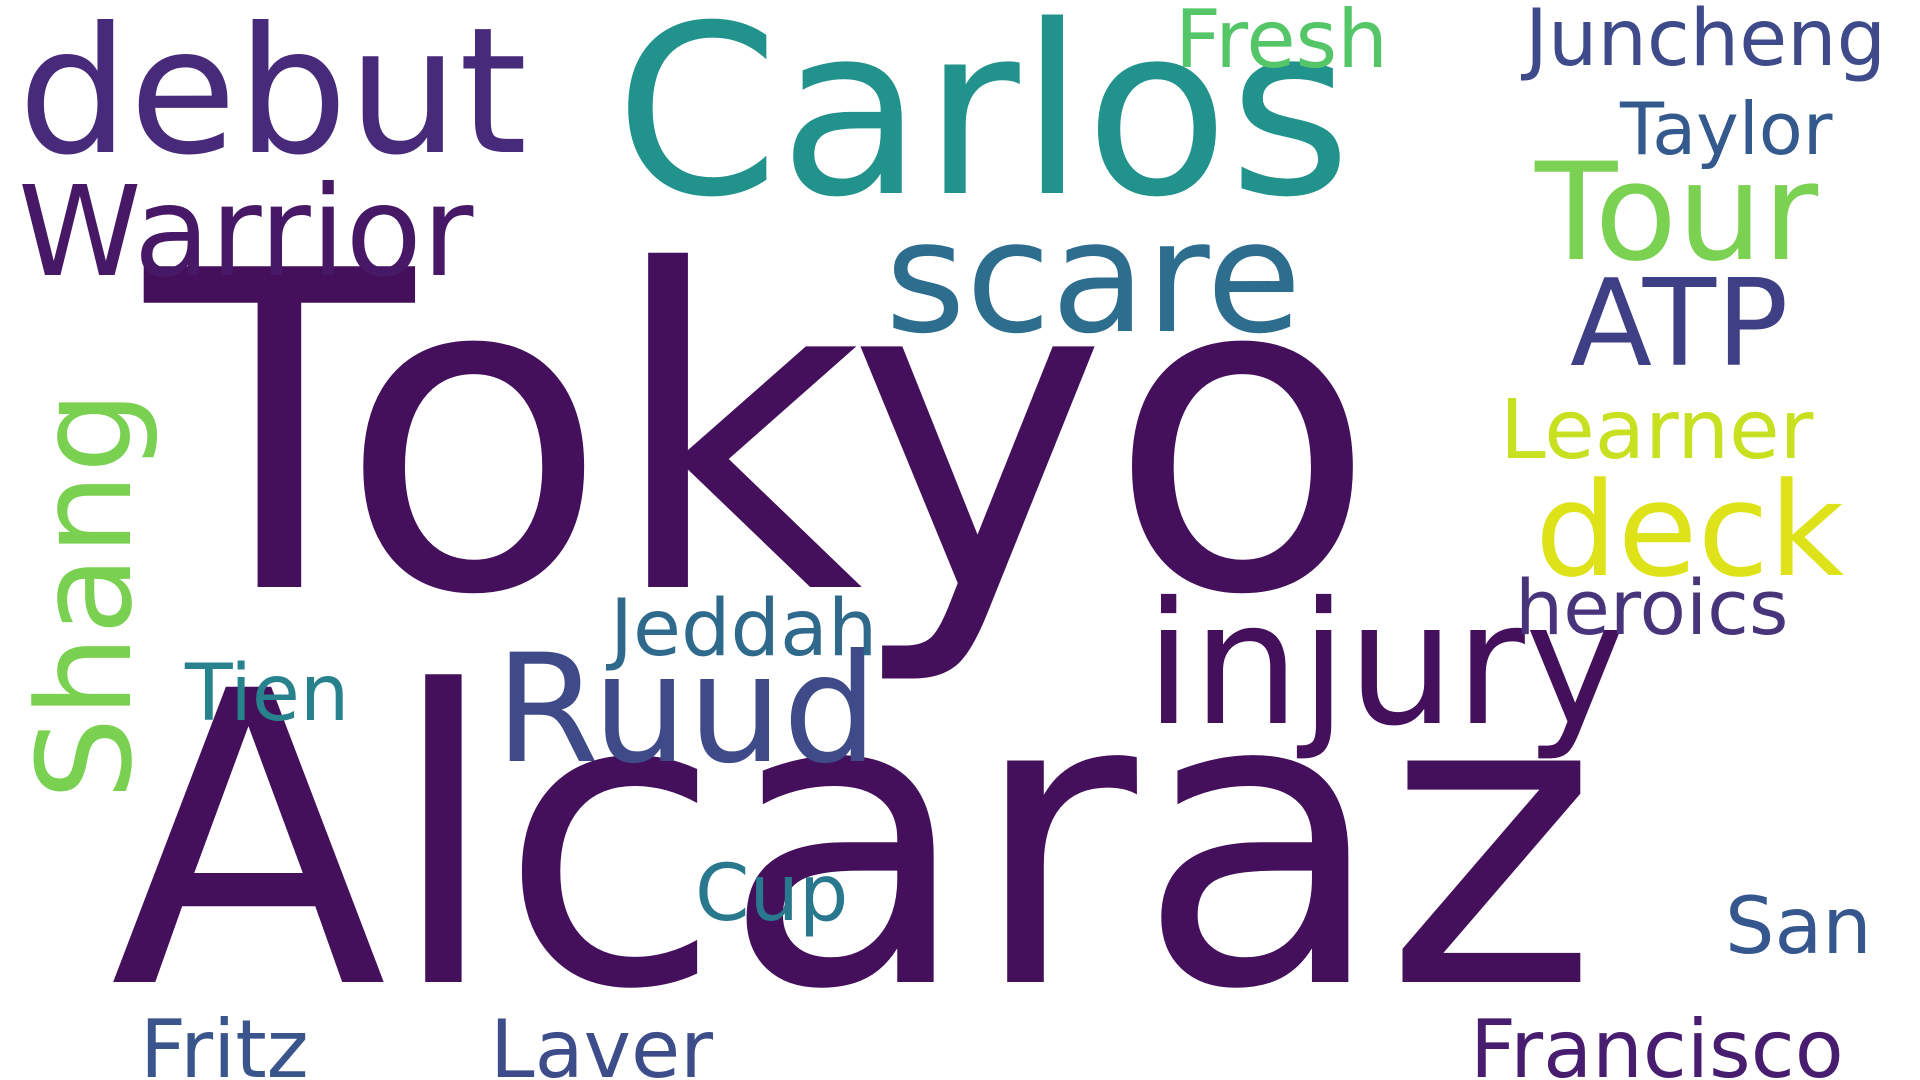  What do you see at coordinates (1652, 607) in the screenshot?
I see `word-heroics: heroics` at bounding box center [1652, 607].